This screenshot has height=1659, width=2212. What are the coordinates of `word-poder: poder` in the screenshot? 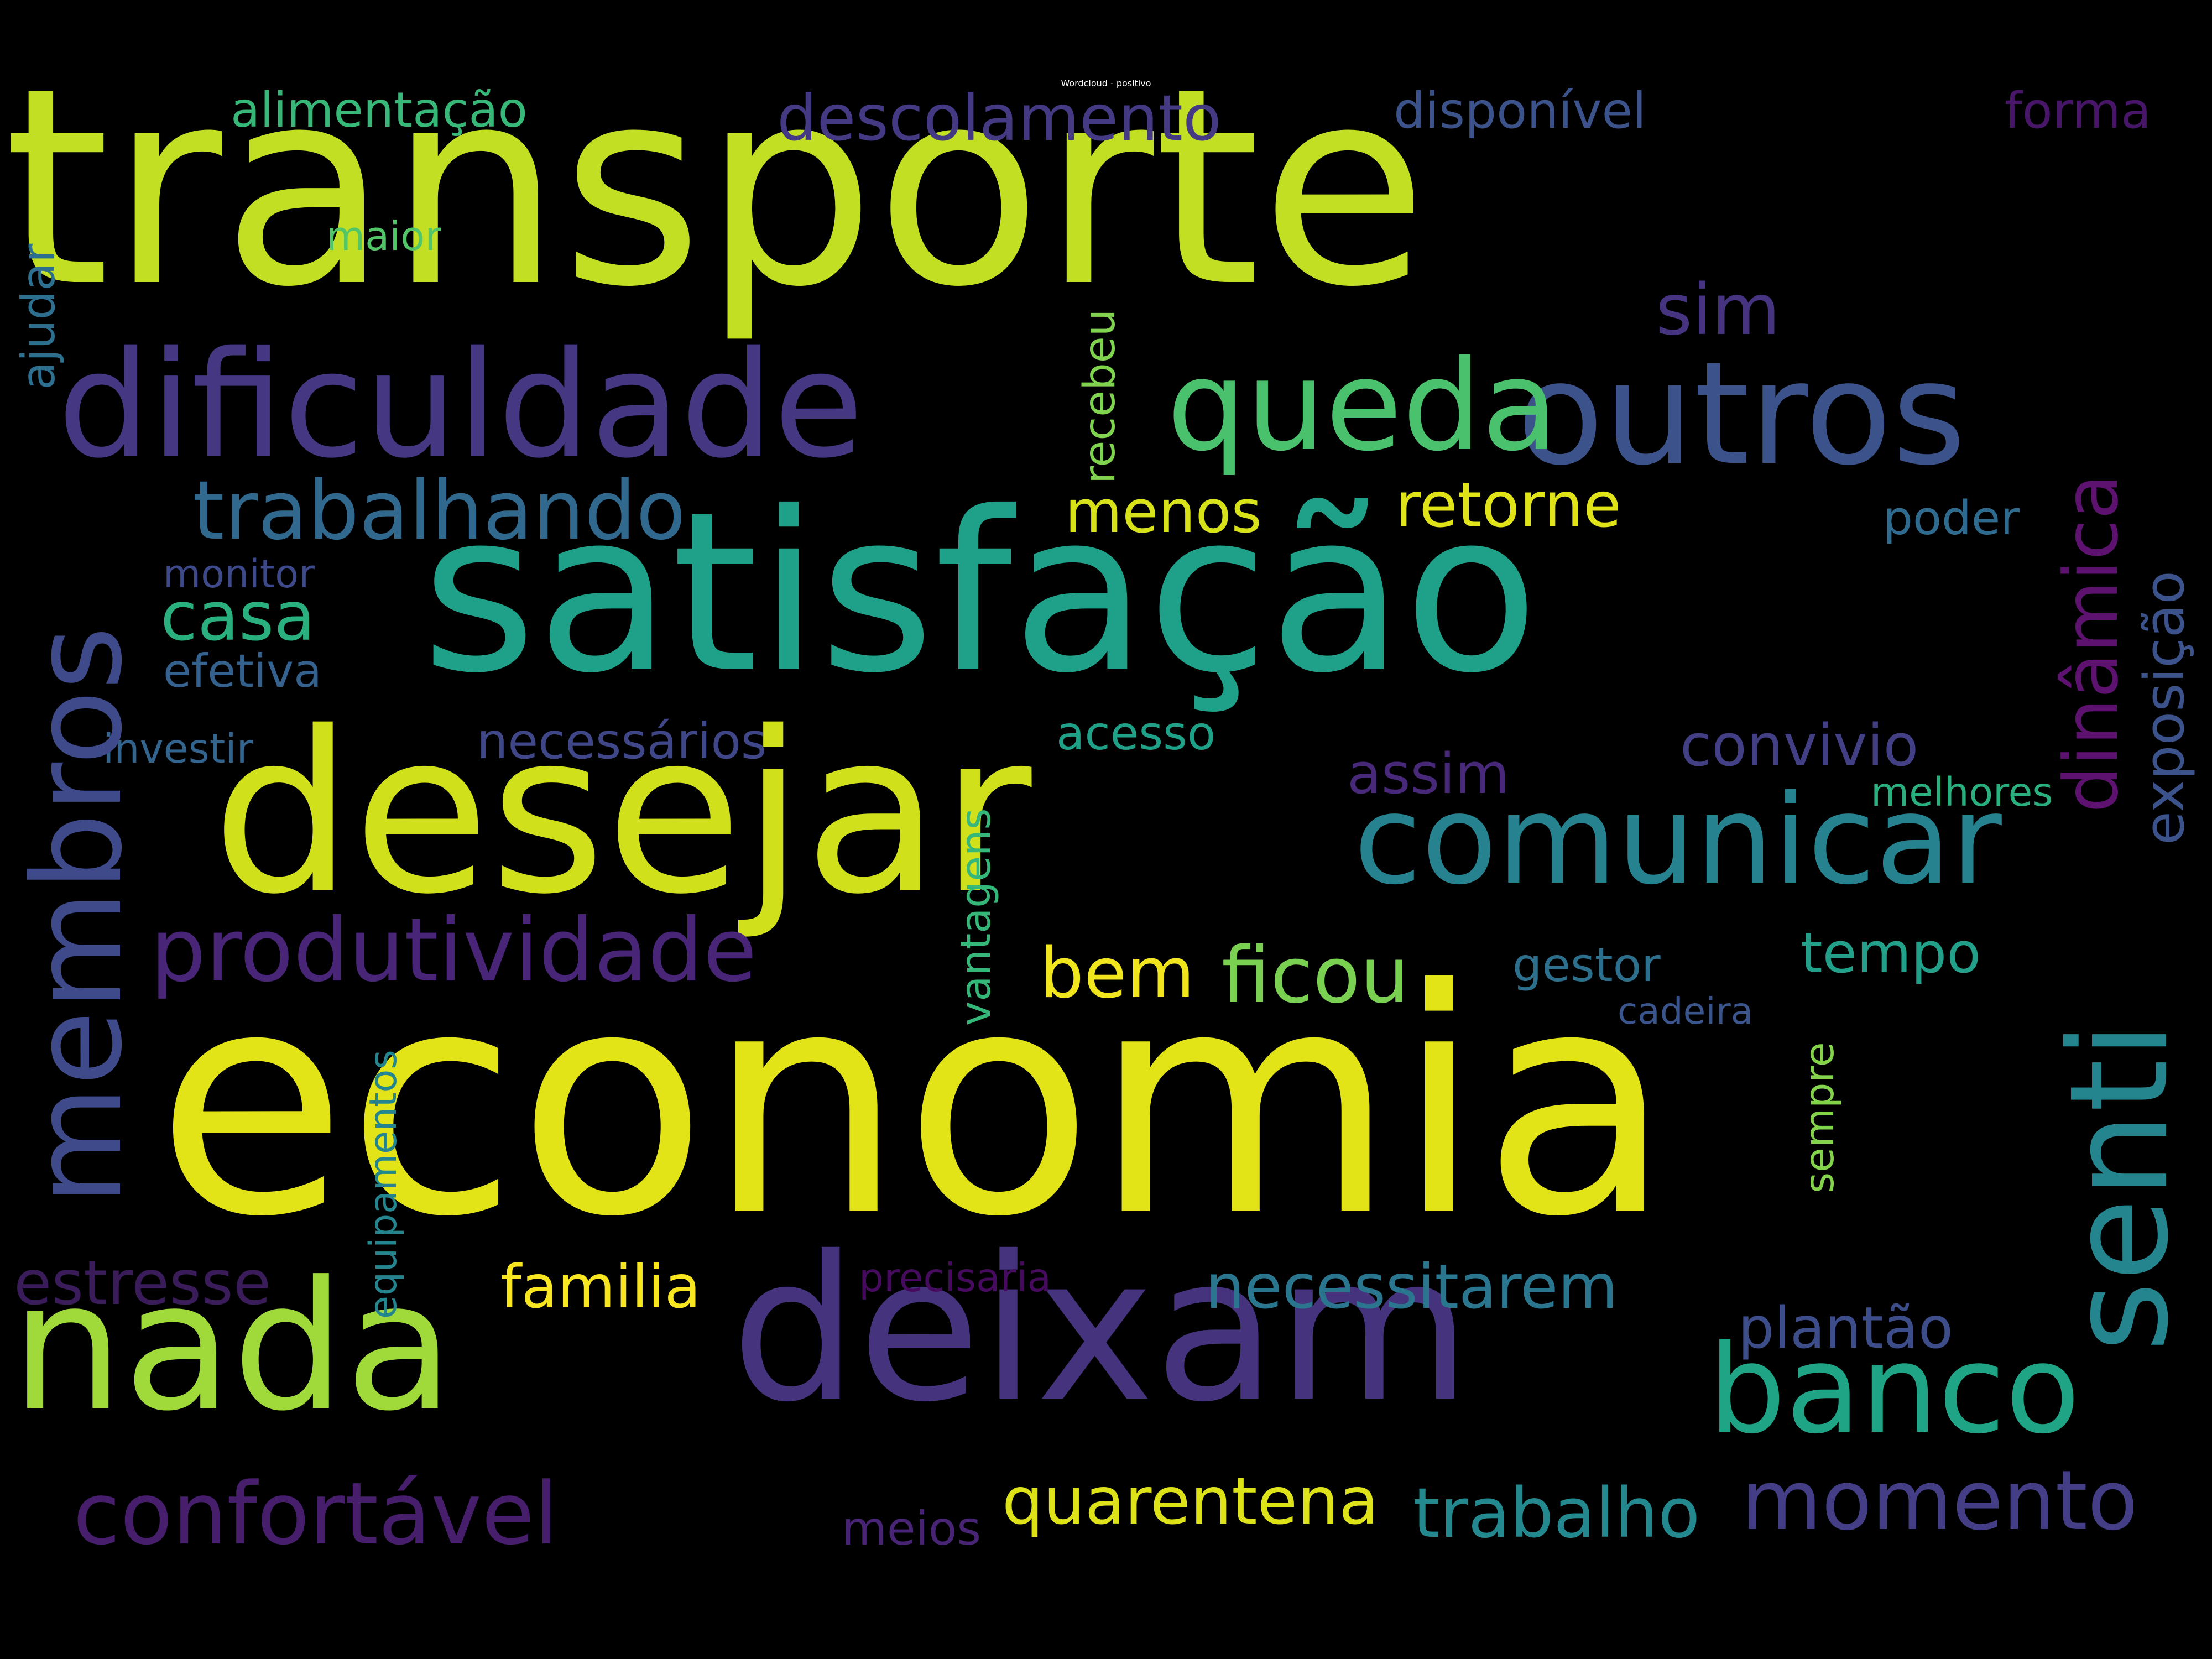 It's located at (1952, 518).